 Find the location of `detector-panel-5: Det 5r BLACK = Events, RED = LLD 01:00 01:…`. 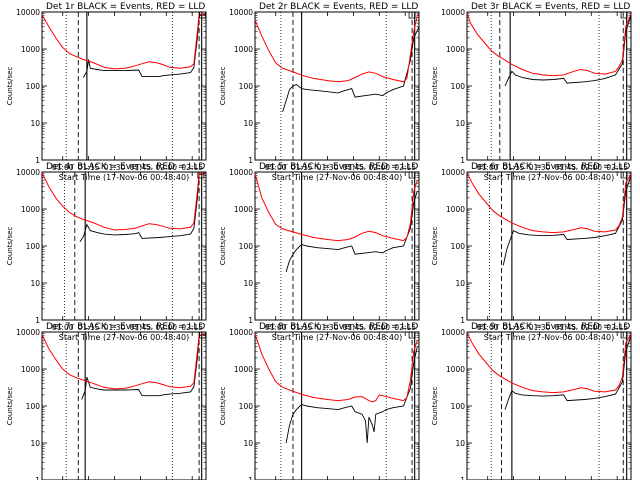

detector-panel-5: Det 5r BLACK = Events, RED = LLD 01:00 01:… is located at coordinates (319, 252).